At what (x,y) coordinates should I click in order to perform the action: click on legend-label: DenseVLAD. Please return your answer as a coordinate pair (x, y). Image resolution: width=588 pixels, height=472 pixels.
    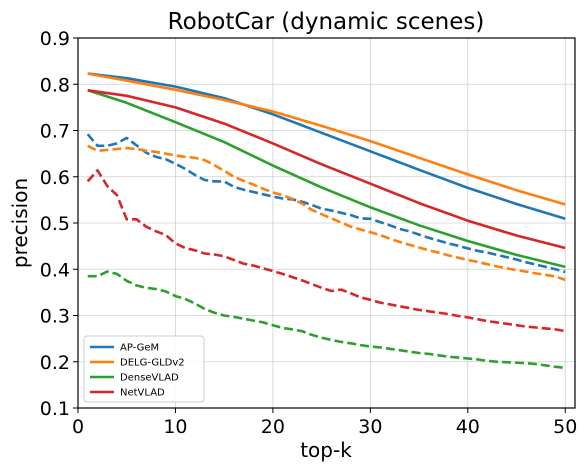
    Looking at the image, I should click on (149, 378).